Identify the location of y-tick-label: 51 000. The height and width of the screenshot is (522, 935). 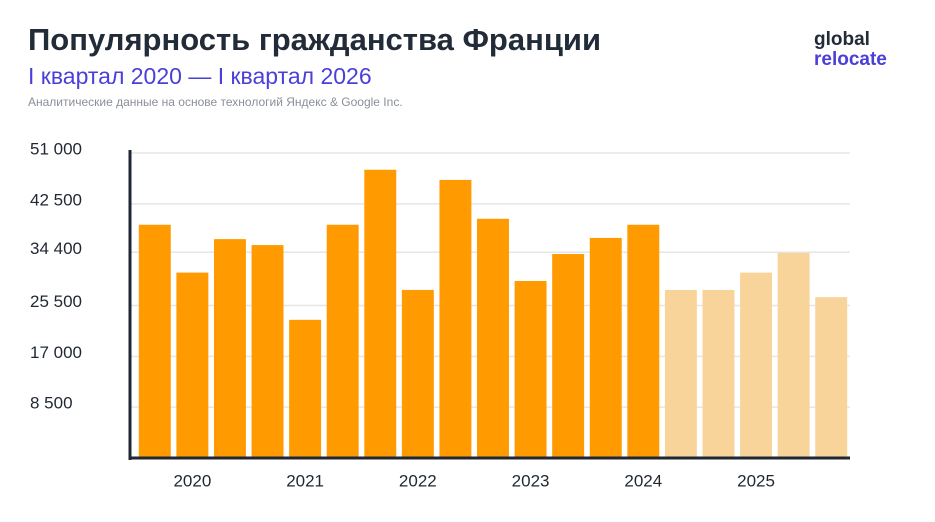
(56, 148).